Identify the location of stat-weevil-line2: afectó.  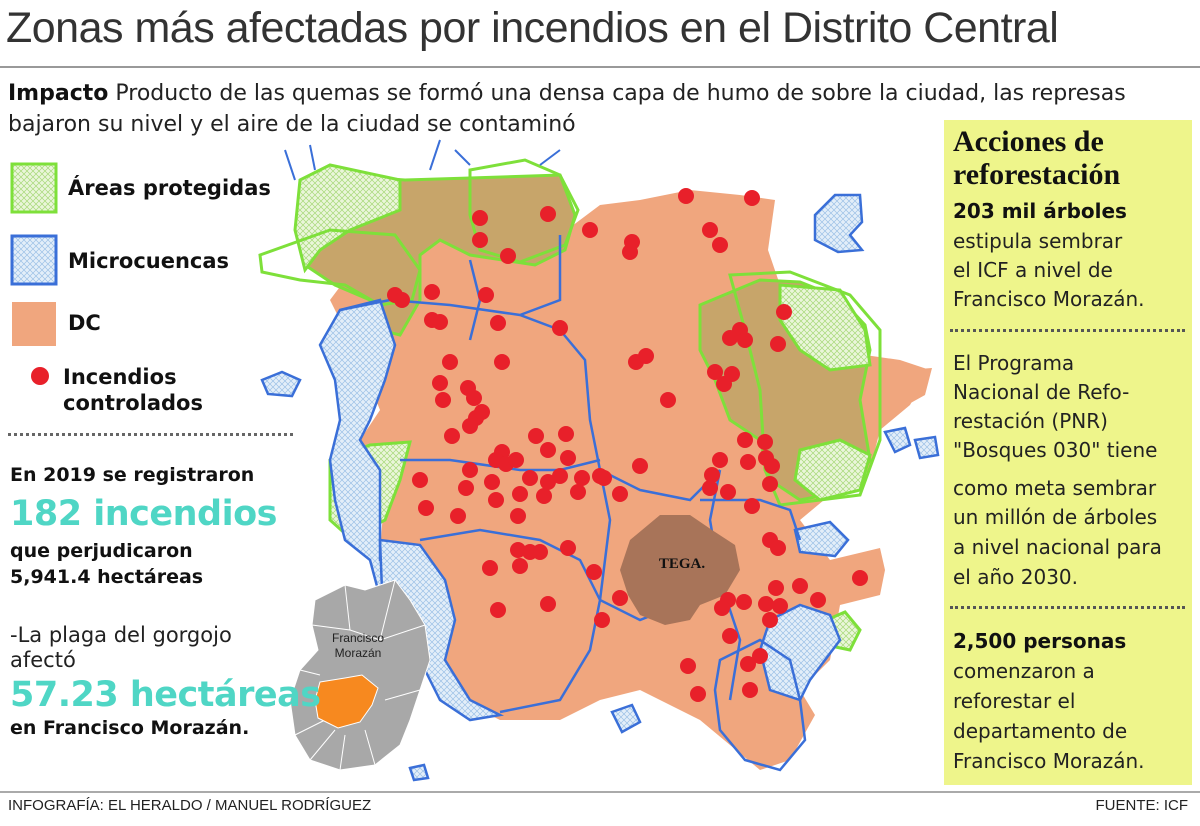
(43, 660).